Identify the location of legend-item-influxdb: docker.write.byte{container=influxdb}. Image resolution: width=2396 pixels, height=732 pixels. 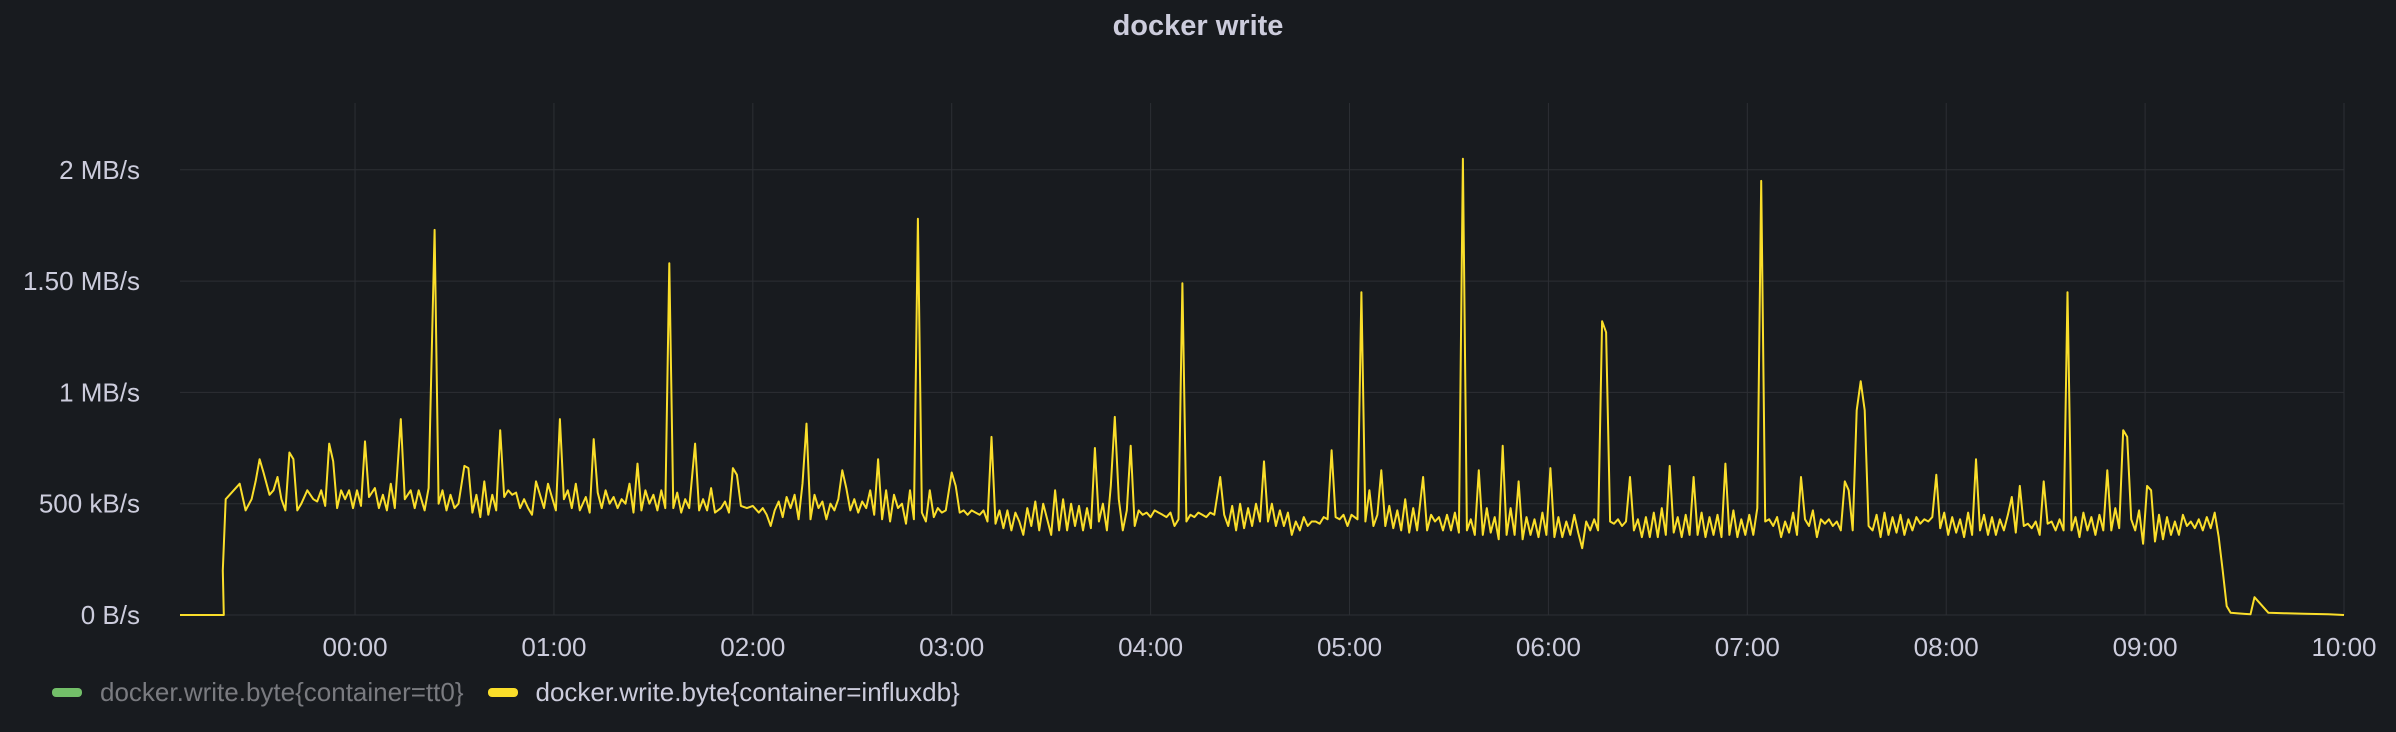
(723, 692).